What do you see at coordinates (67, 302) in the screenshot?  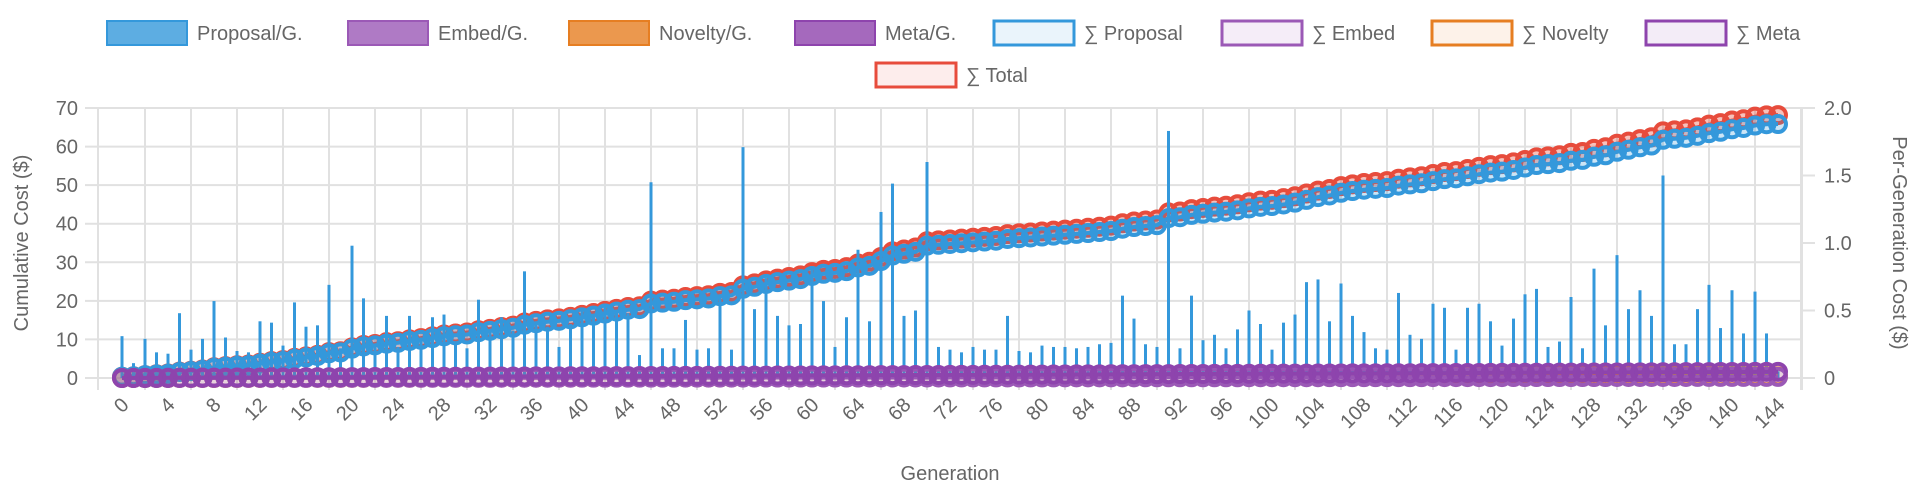 I see `y-left-tick-label: 20` at bounding box center [67, 302].